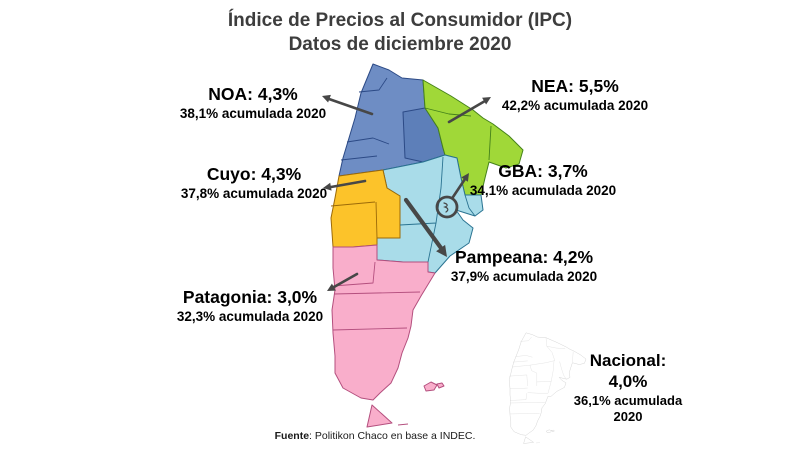 The image size is (800, 453). Describe the element at coordinates (379, 416) in the screenshot. I see `tierra-del-fuego` at that location.